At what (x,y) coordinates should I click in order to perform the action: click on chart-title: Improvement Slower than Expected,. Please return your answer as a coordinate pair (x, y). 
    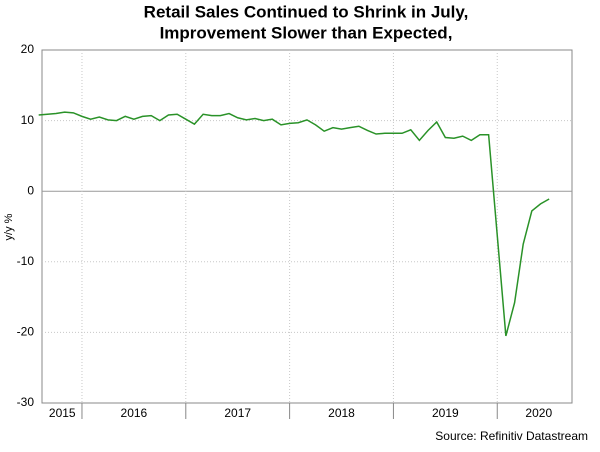
    Looking at the image, I should click on (306, 32).